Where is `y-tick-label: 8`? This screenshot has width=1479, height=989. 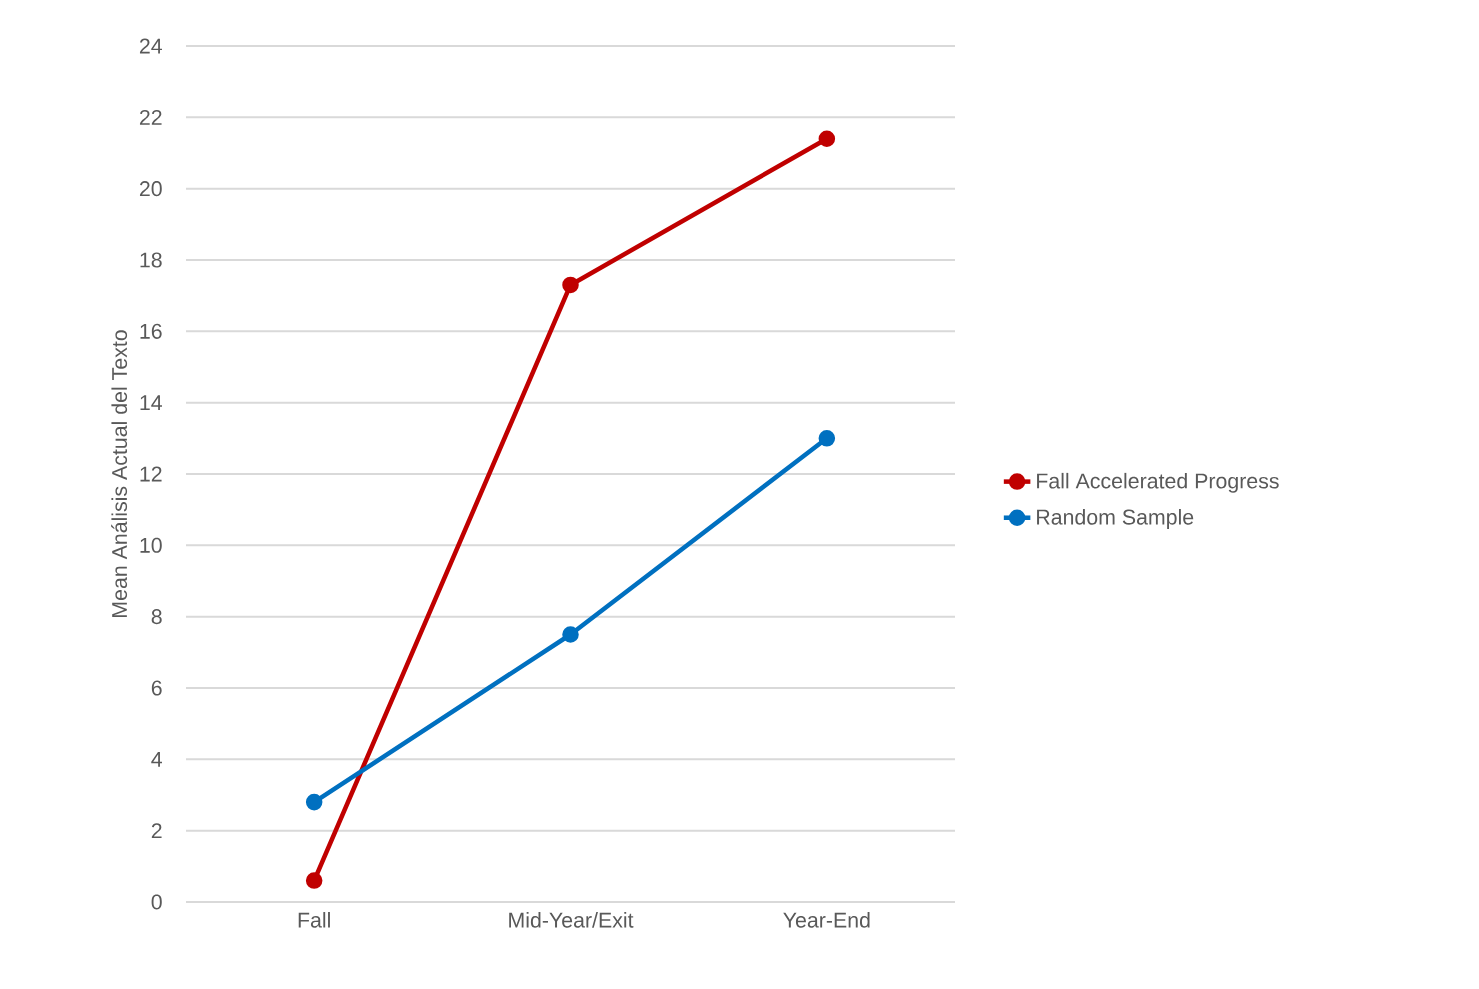 y-tick-label: 8 is located at coordinates (156, 617).